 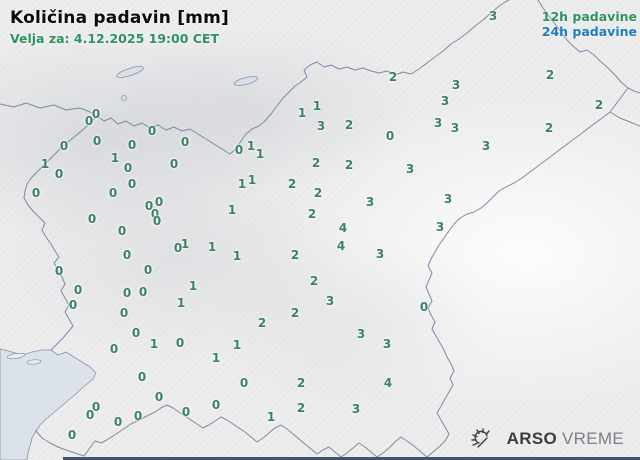 I want to click on legend: 12h padavine 24h padavine, so click(x=589, y=24).